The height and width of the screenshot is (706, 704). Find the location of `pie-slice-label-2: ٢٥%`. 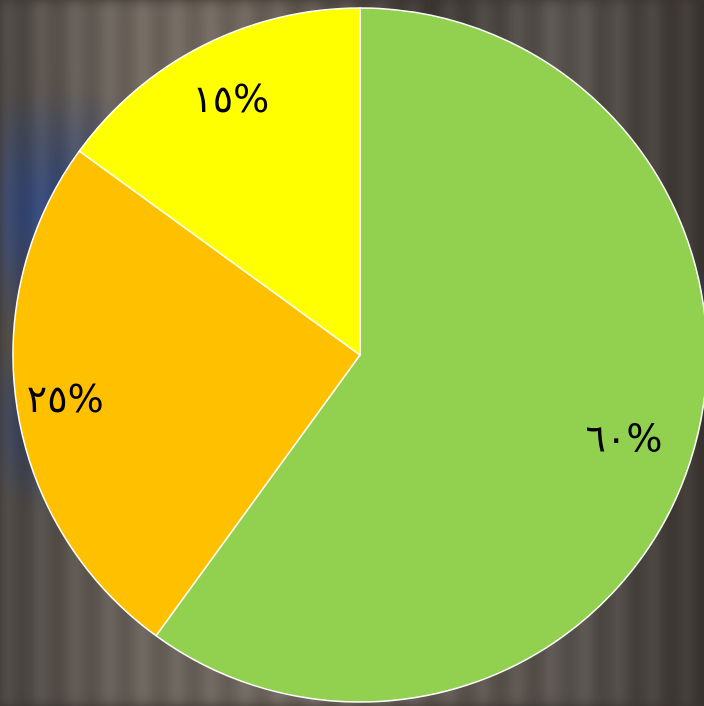

pie-slice-label-2: ٢٥% is located at coordinates (65, 399).